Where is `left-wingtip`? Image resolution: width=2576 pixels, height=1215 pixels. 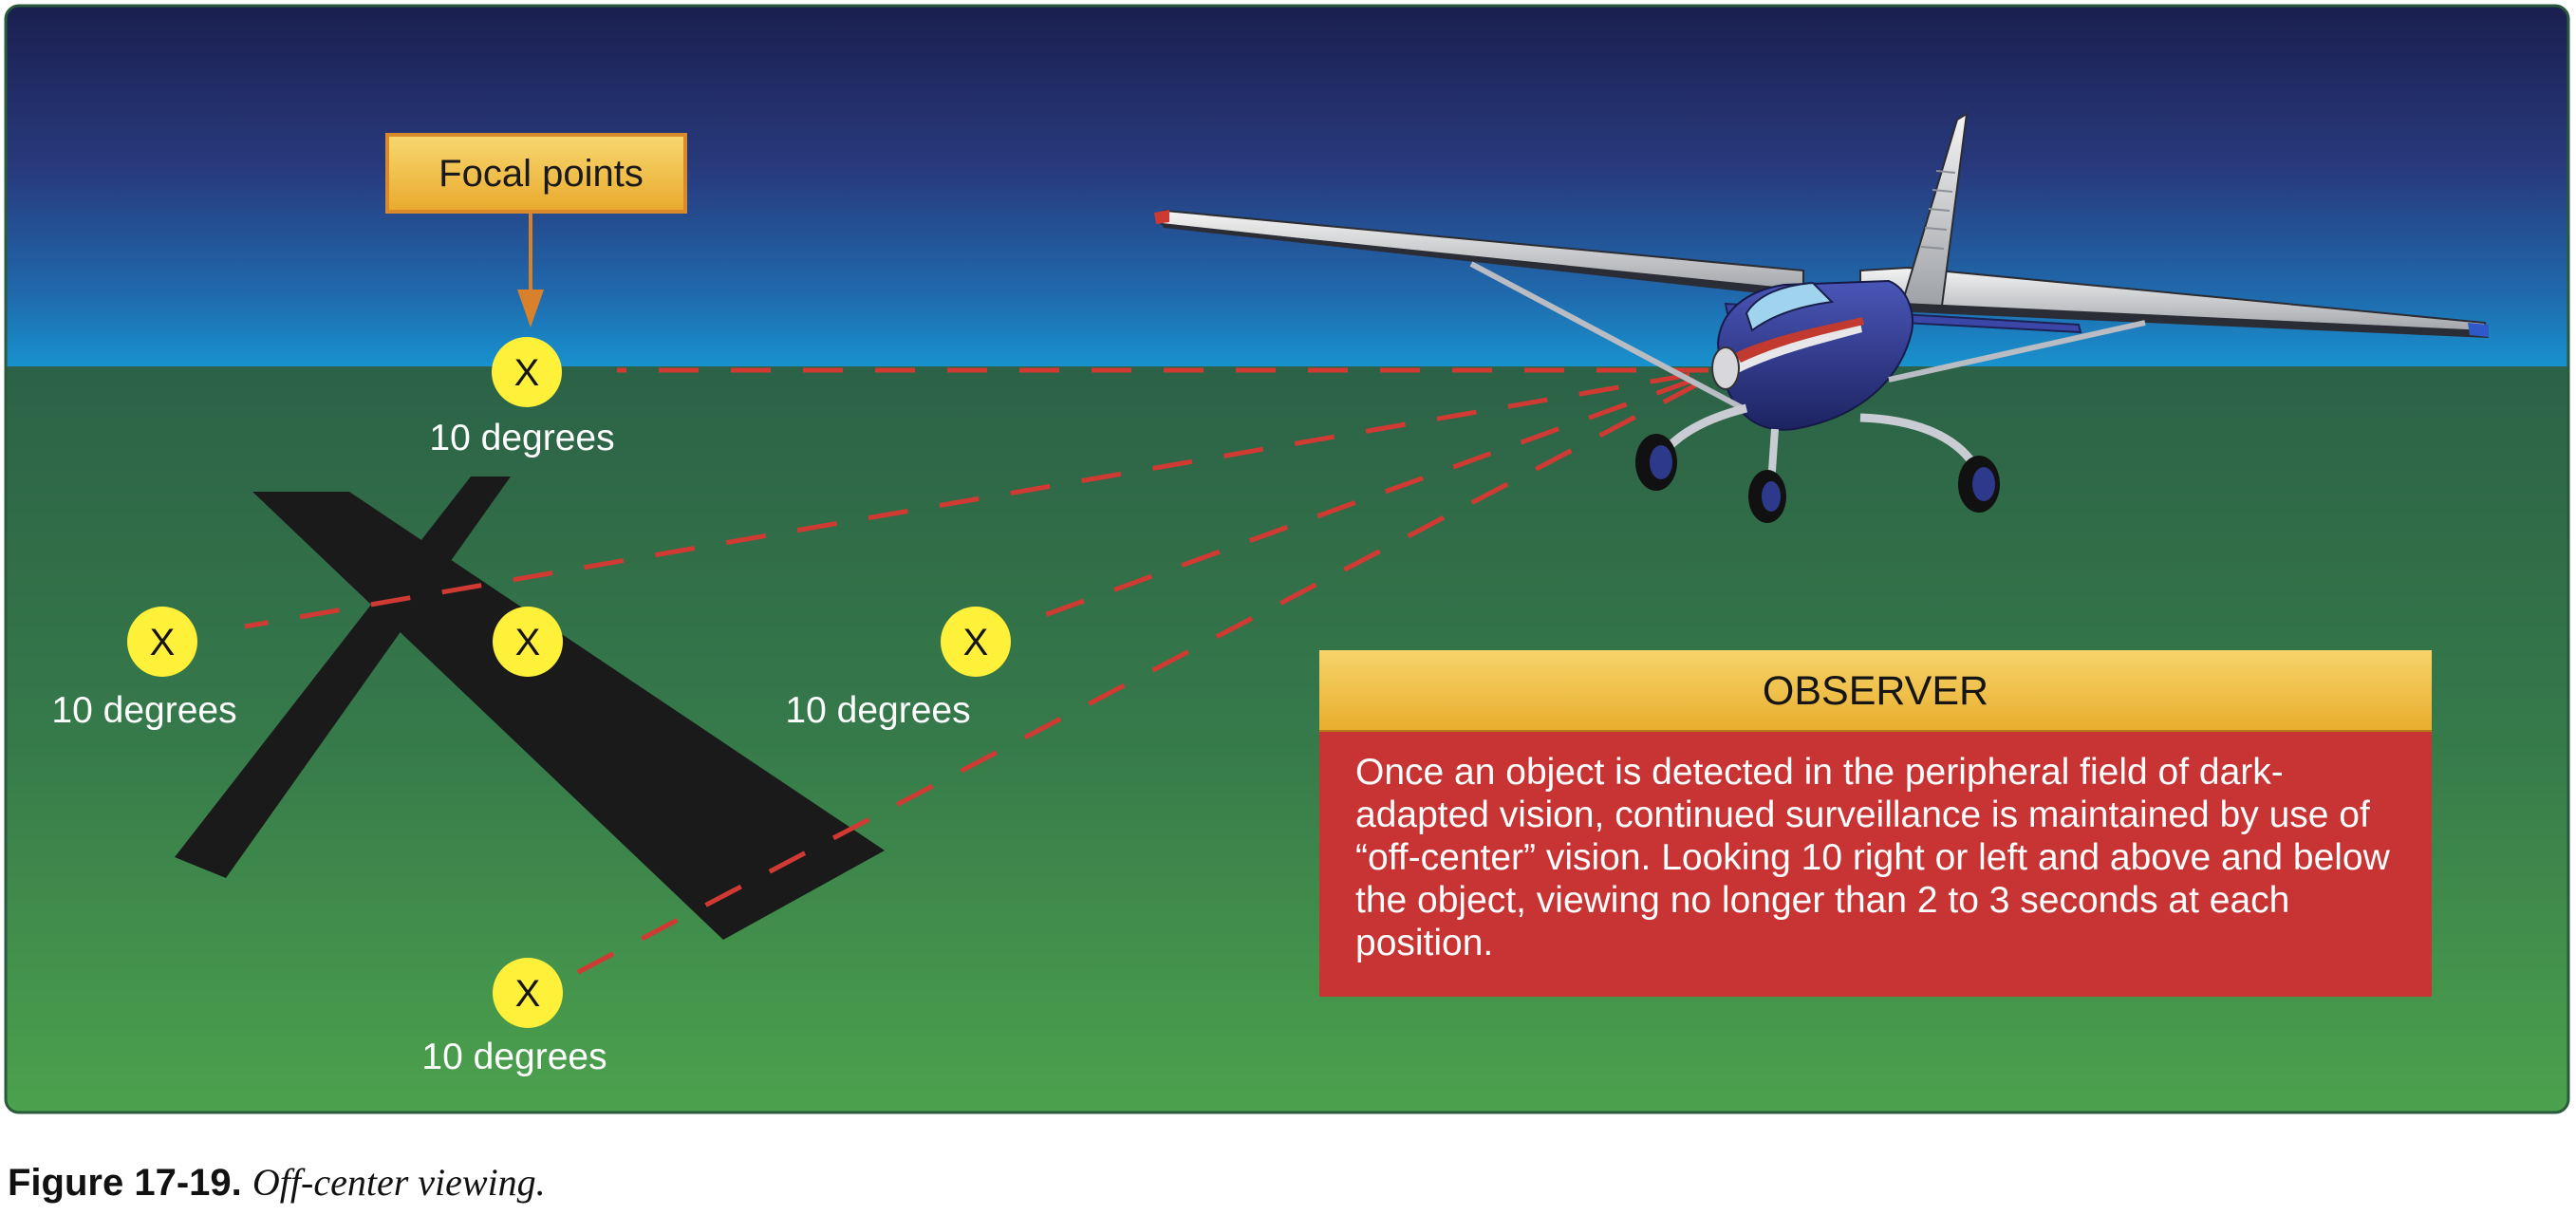
left-wingtip is located at coordinates (1161, 217).